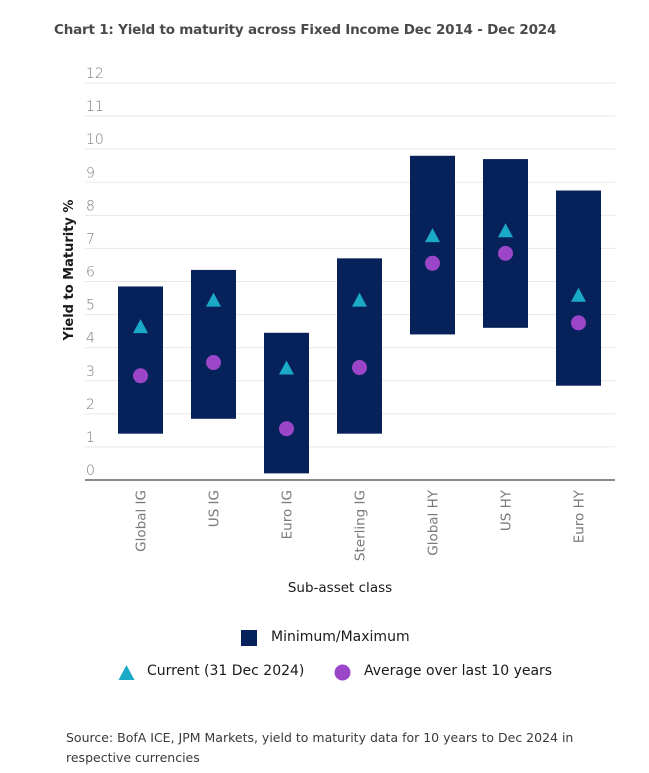 This screenshot has height=773, width=649. I want to click on y-tick-label: 7, so click(90, 239).